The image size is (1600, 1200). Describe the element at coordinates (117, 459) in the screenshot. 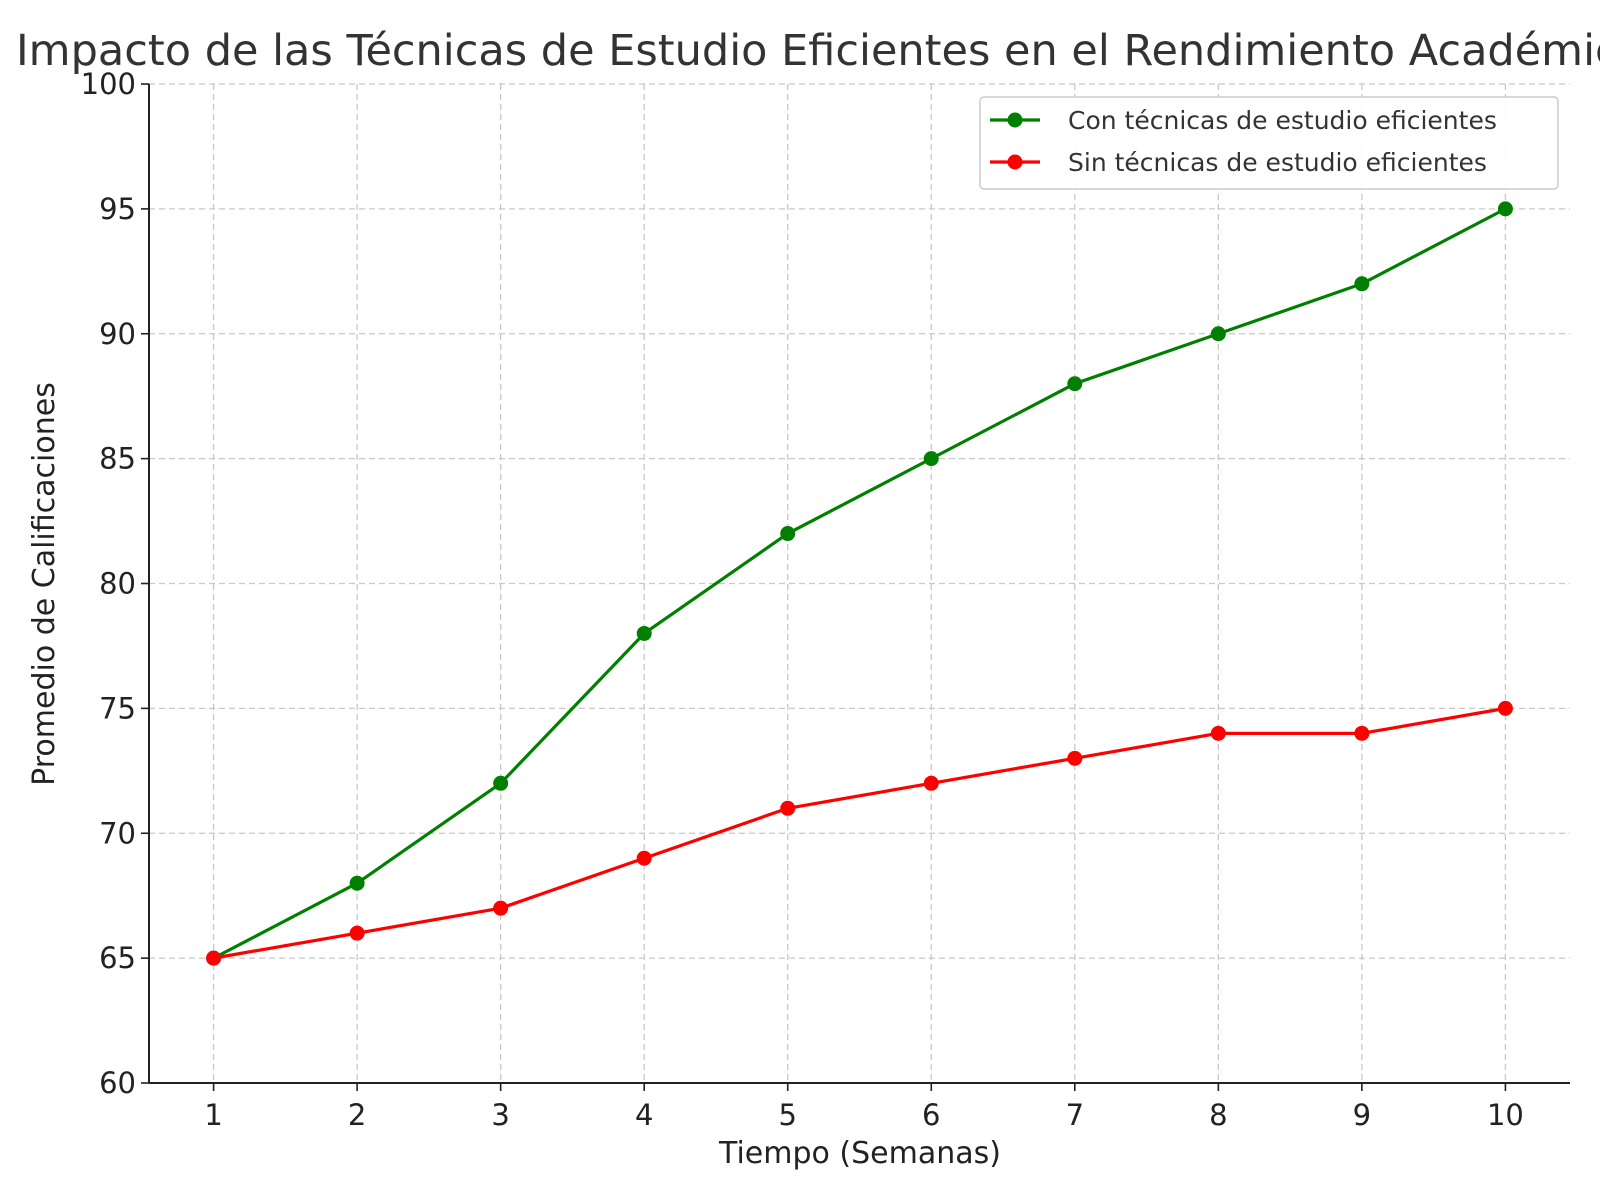

I see `y-tick-label: 85` at that location.